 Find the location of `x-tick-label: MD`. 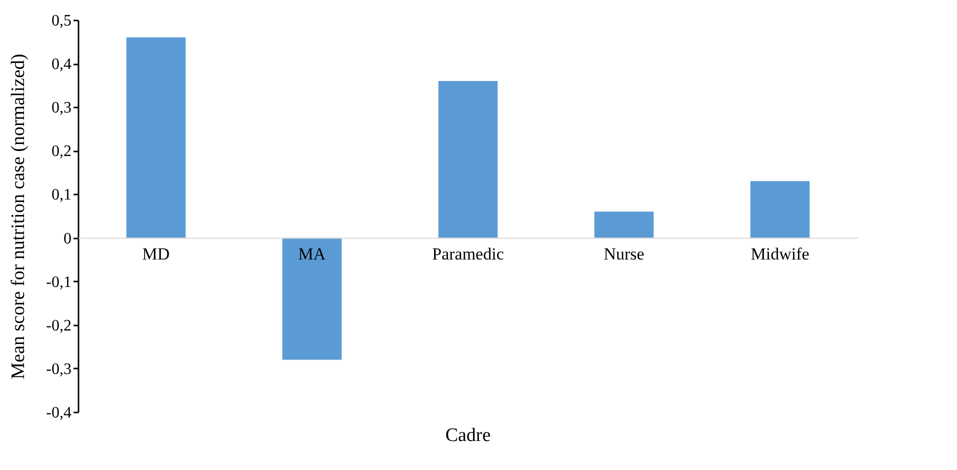

x-tick-label: MD is located at coordinates (156, 254).